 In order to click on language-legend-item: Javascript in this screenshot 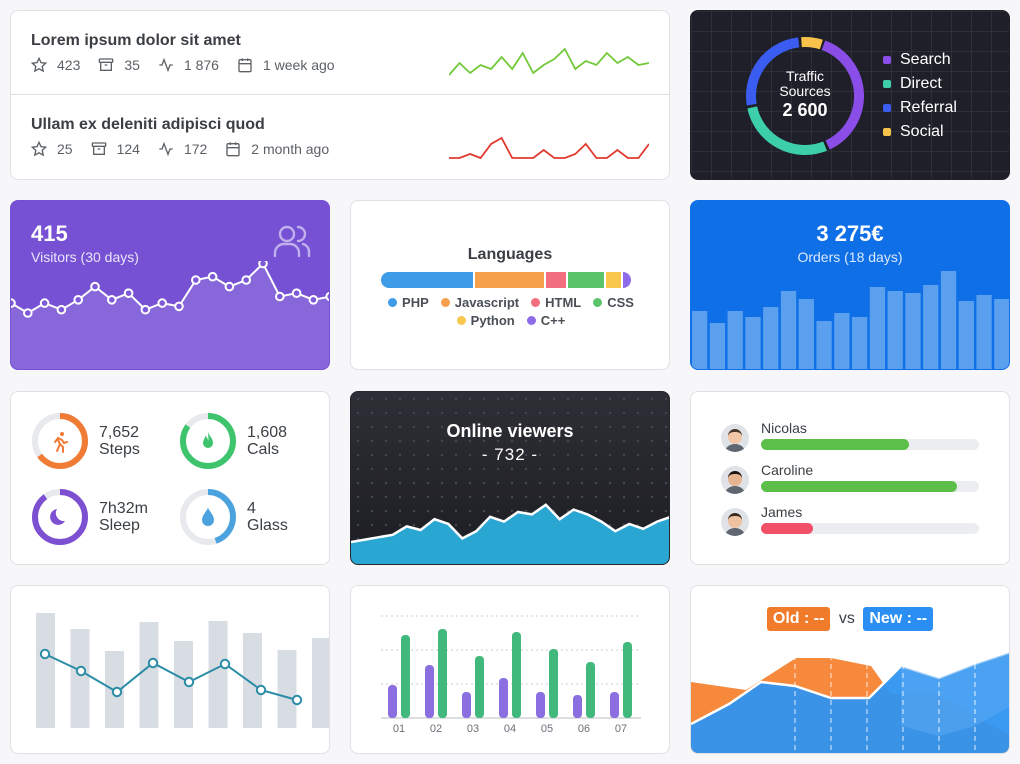, I will do `click(479, 302)`.